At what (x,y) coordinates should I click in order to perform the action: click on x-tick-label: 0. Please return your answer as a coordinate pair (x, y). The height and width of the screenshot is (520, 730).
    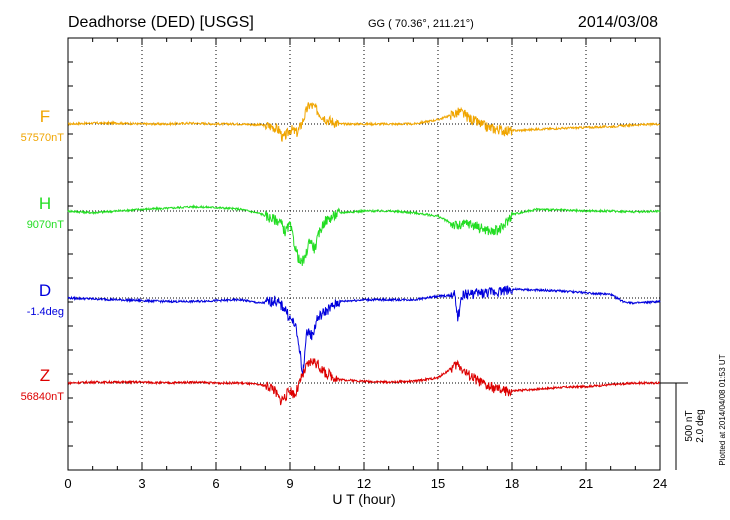
    Looking at the image, I should click on (67, 483).